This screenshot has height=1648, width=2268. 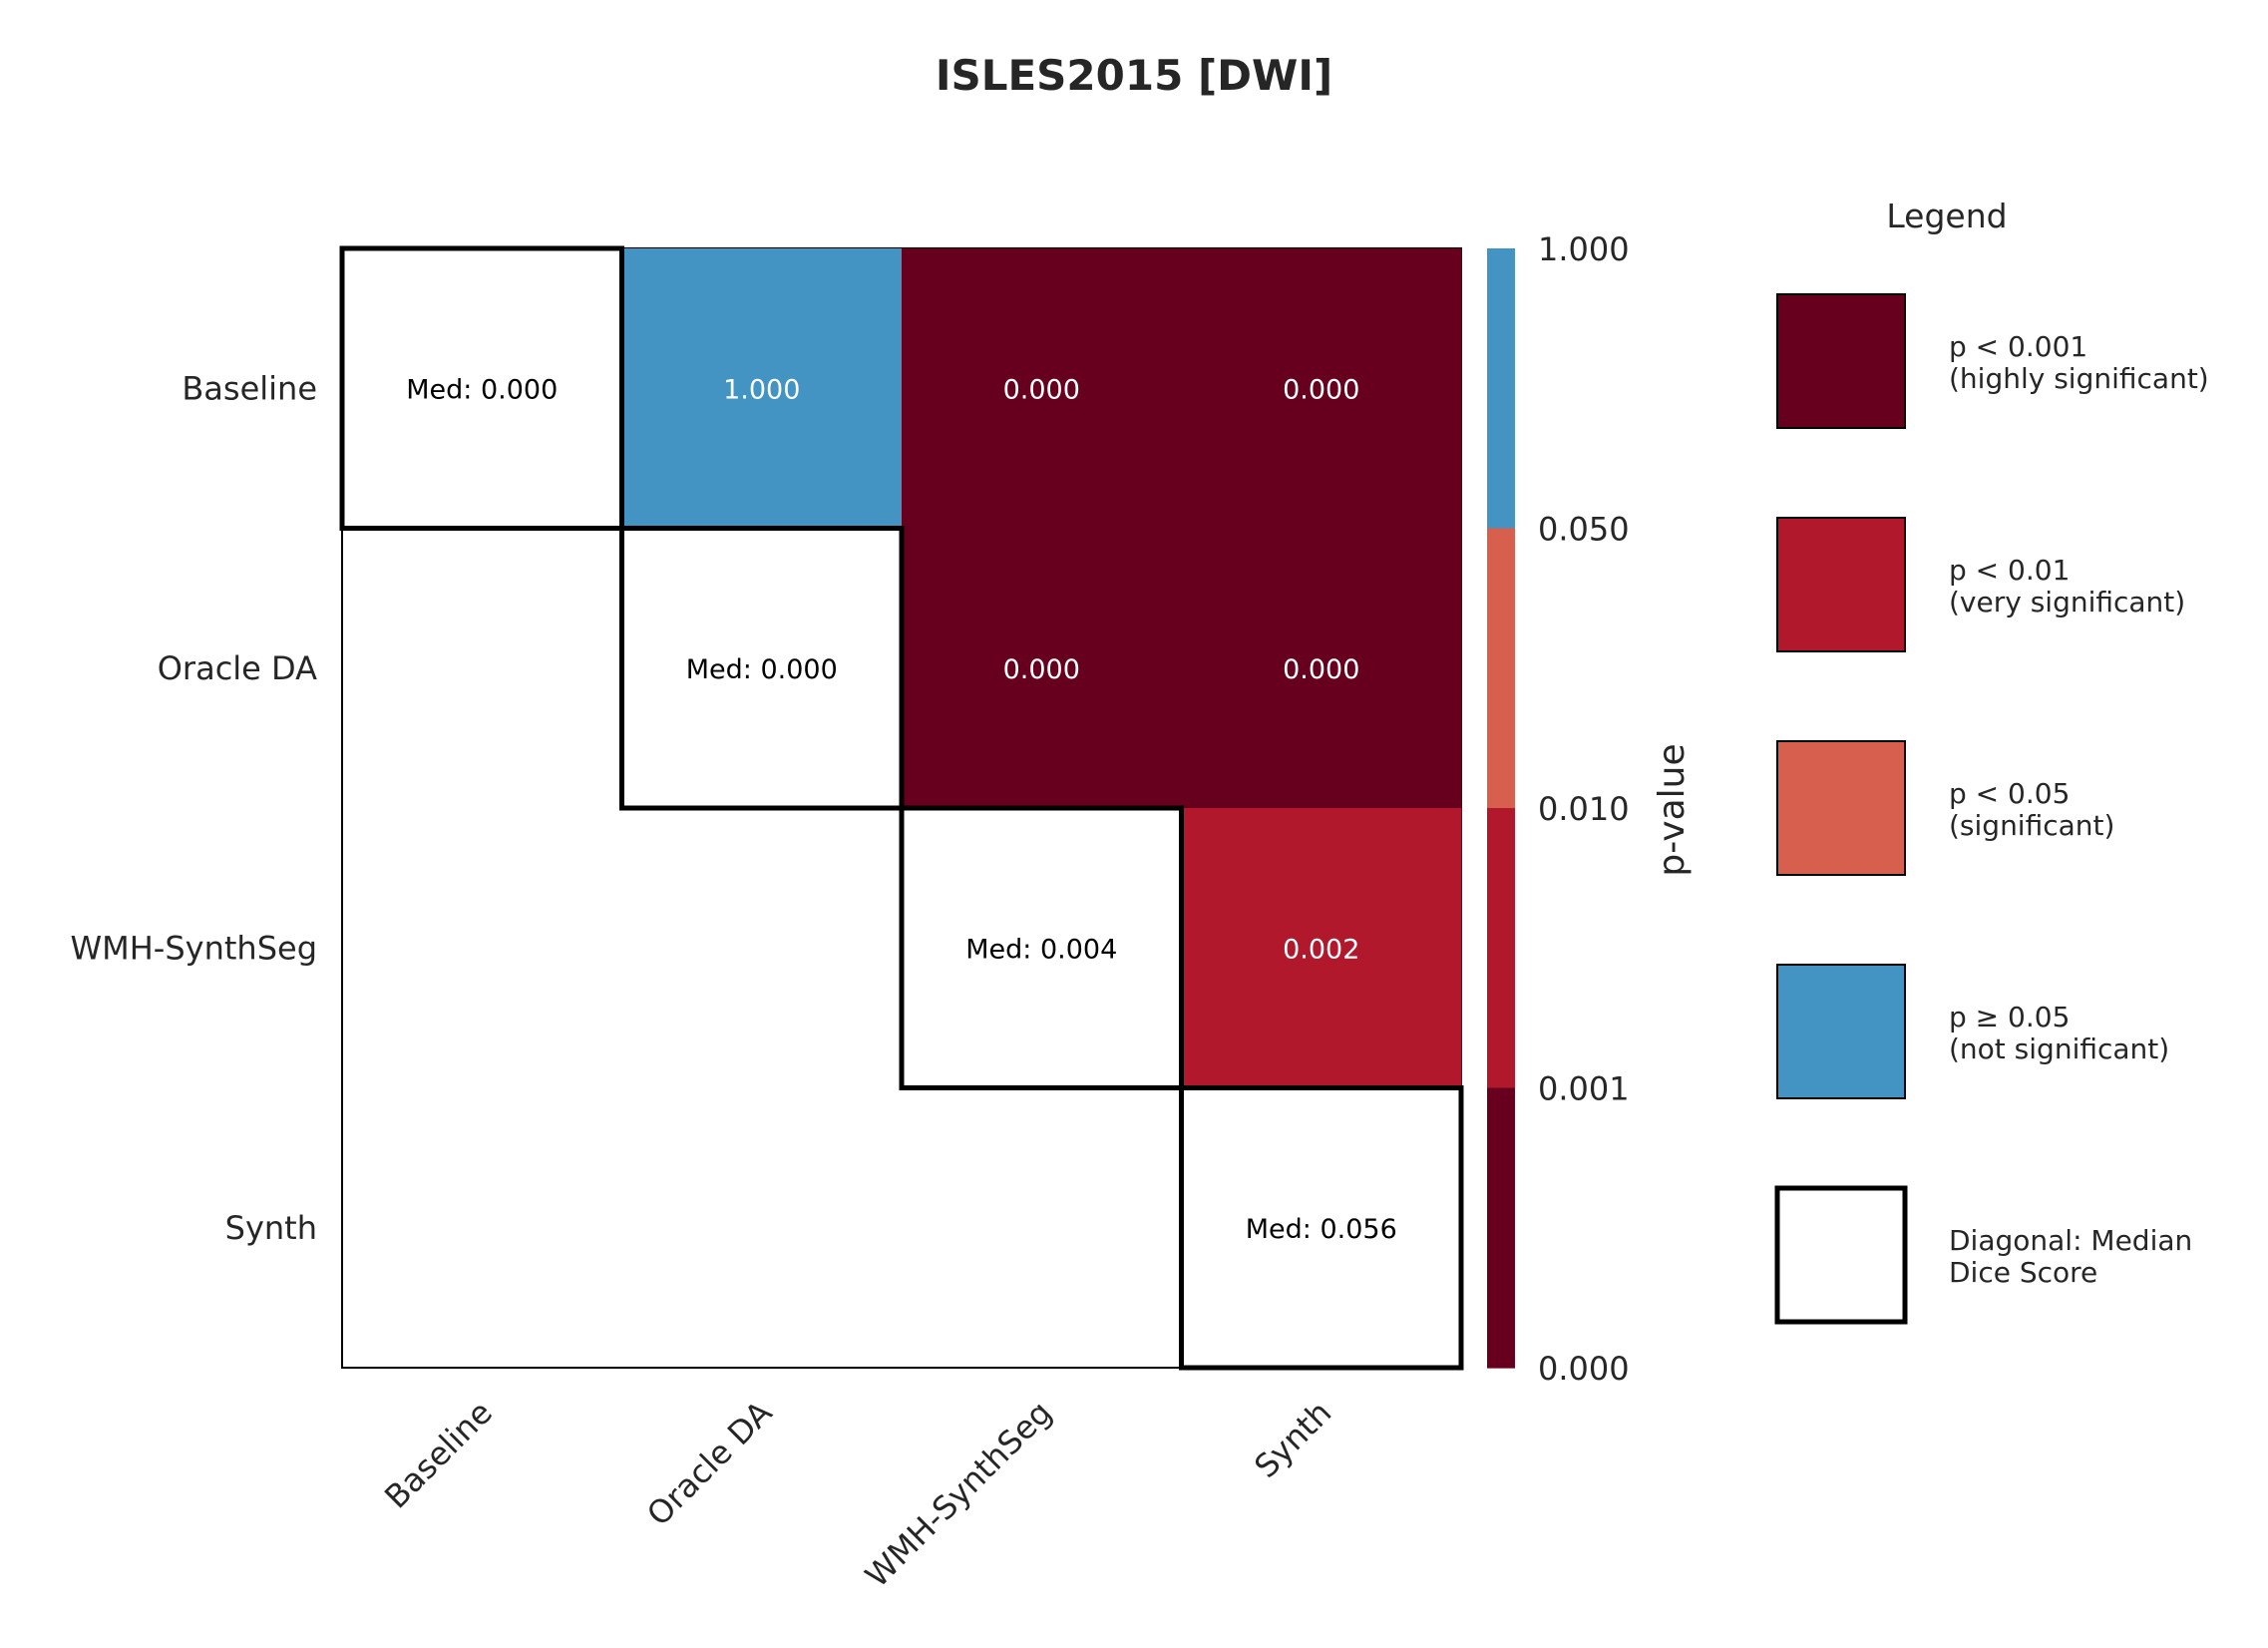 What do you see at coordinates (2023, 1273) in the screenshot?
I see `legend-label-line2: Dice Score` at bounding box center [2023, 1273].